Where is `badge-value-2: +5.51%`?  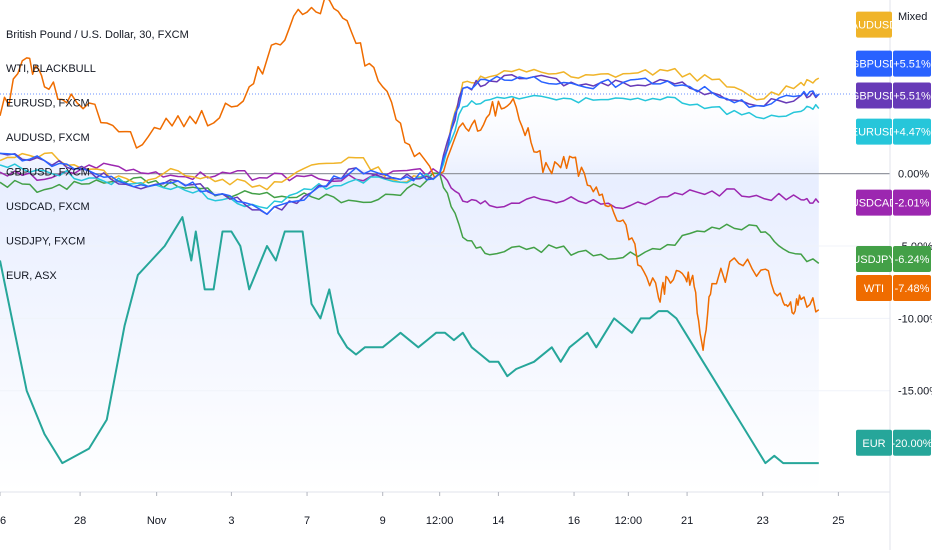 badge-value-2: +5.51% is located at coordinates (912, 97).